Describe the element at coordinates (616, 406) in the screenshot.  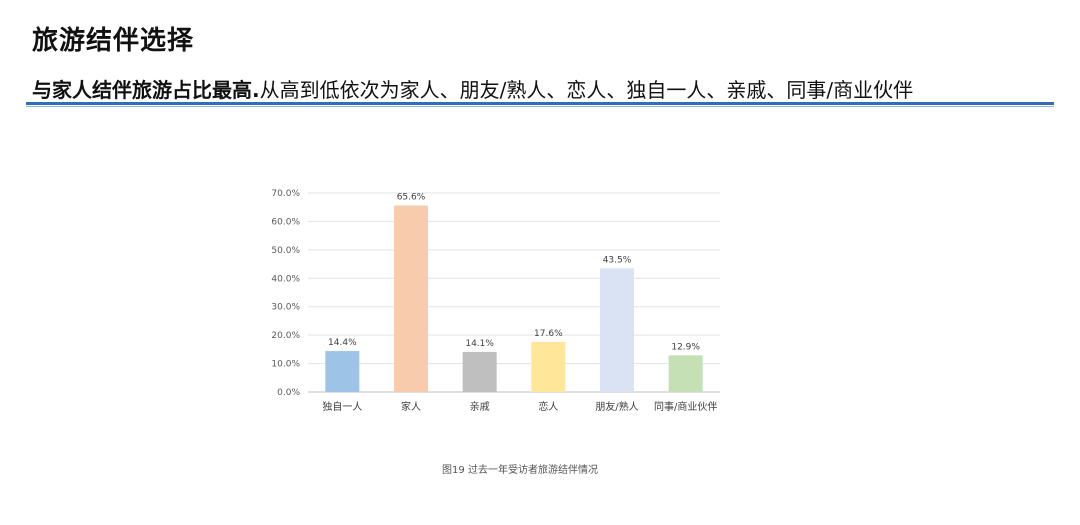
I see `x-tick-label: 朋友/熟人` at that location.